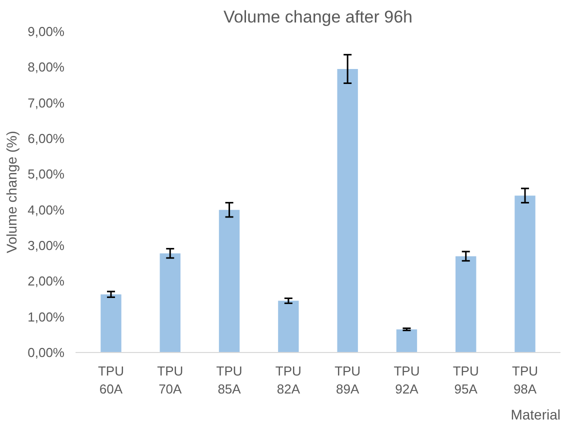 The width and height of the screenshot is (574, 427). Describe the element at coordinates (12, 192) in the screenshot. I see `y-axis-title: Volume change (%)` at that location.